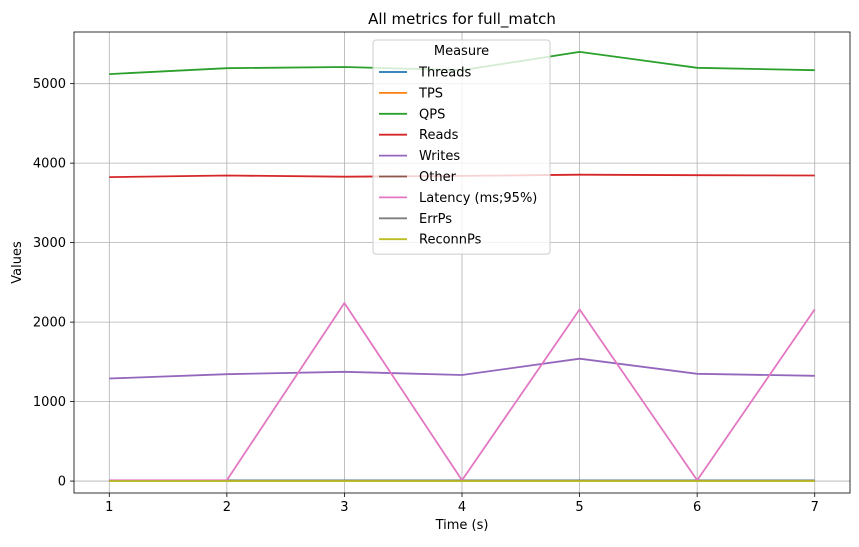 The height and width of the screenshot is (547, 859). I want to click on x-tick-label: 1, so click(109, 507).